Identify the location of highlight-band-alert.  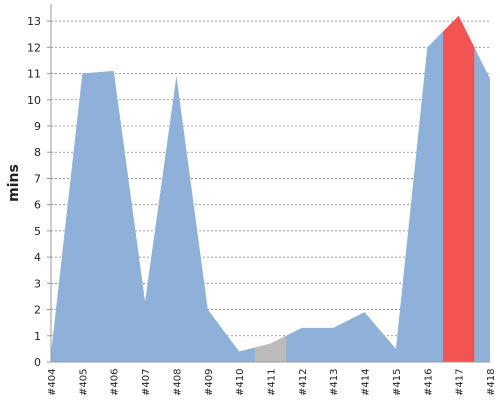
(458, 188).